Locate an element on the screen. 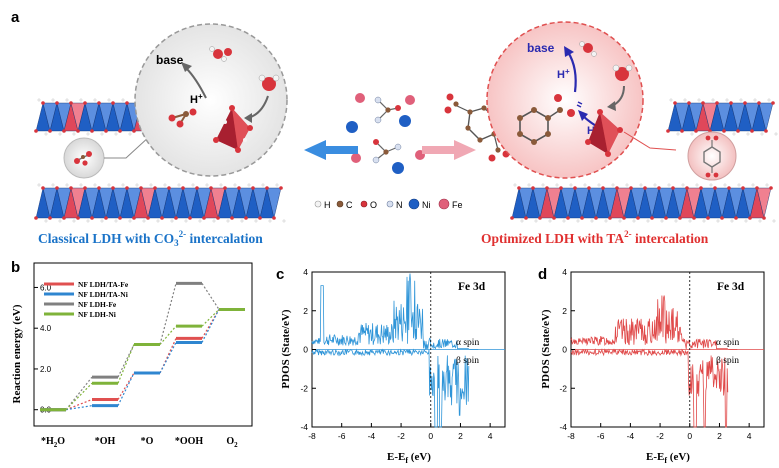  pdos-ytick-label: 0 is located at coordinates (564, 350).